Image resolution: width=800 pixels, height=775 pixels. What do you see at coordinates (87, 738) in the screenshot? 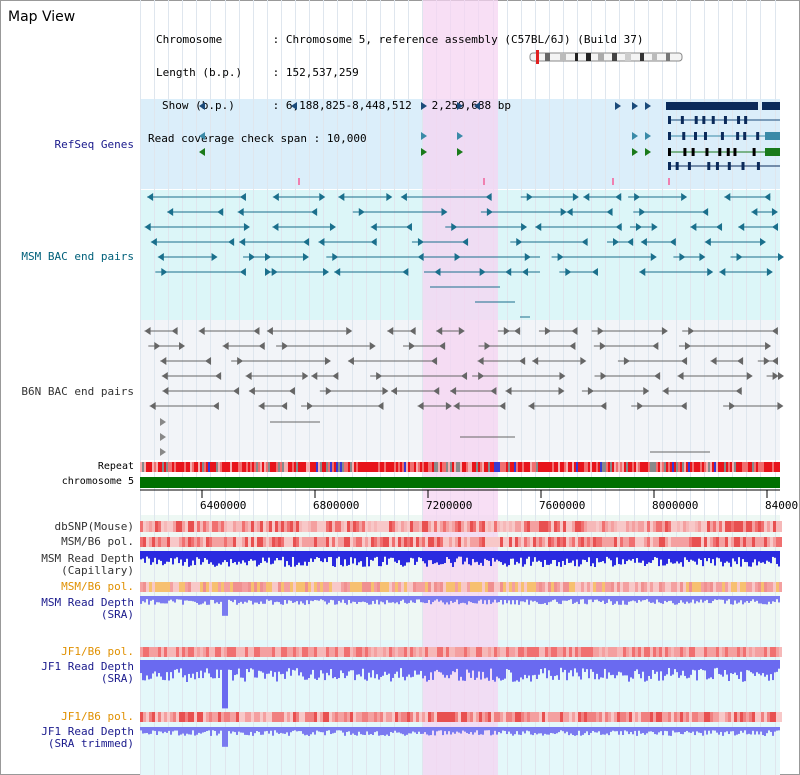
I see `track-label-jf1-trim: JF1 Read Depth (SRA trimmed)` at bounding box center [87, 738].